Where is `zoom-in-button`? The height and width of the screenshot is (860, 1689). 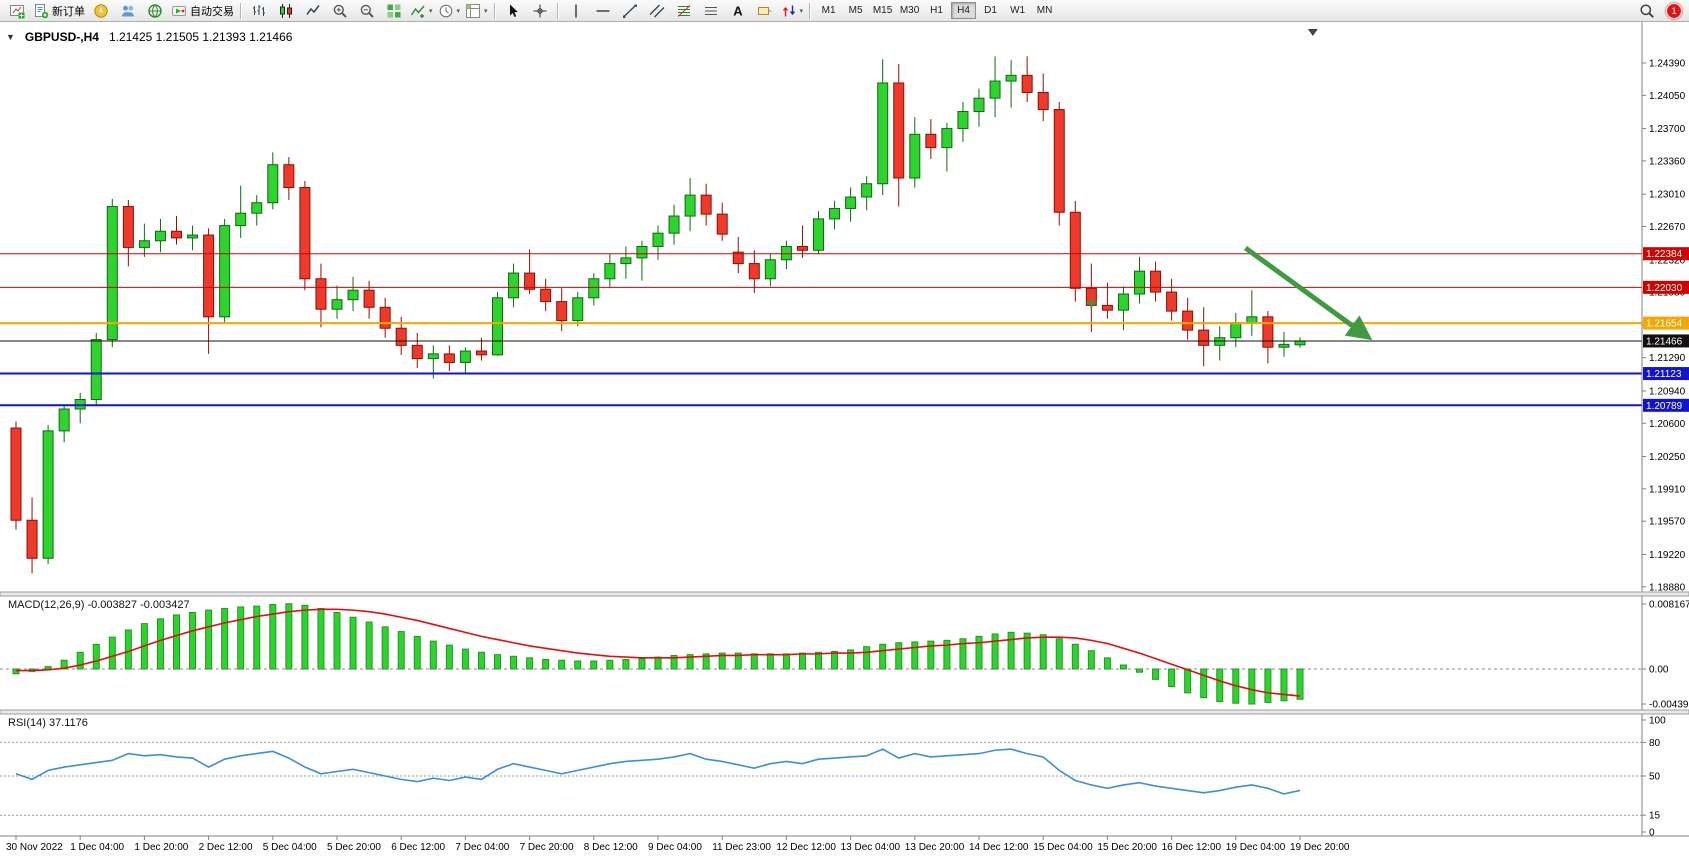
zoom-in-button is located at coordinates (340, 11).